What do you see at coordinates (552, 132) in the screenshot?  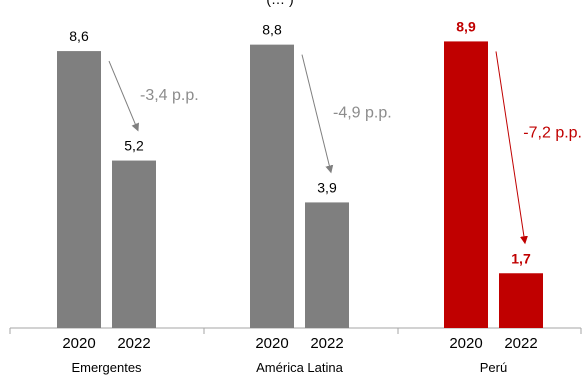 I see `change-label-peru: -7,2 p.p.` at bounding box center [552, 132].